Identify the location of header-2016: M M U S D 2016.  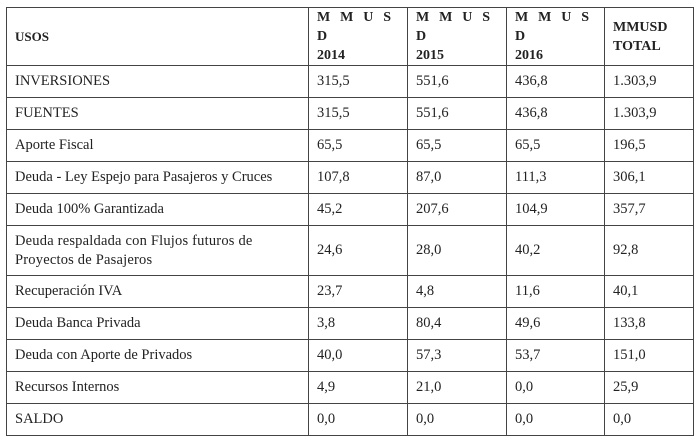
(555, 36).